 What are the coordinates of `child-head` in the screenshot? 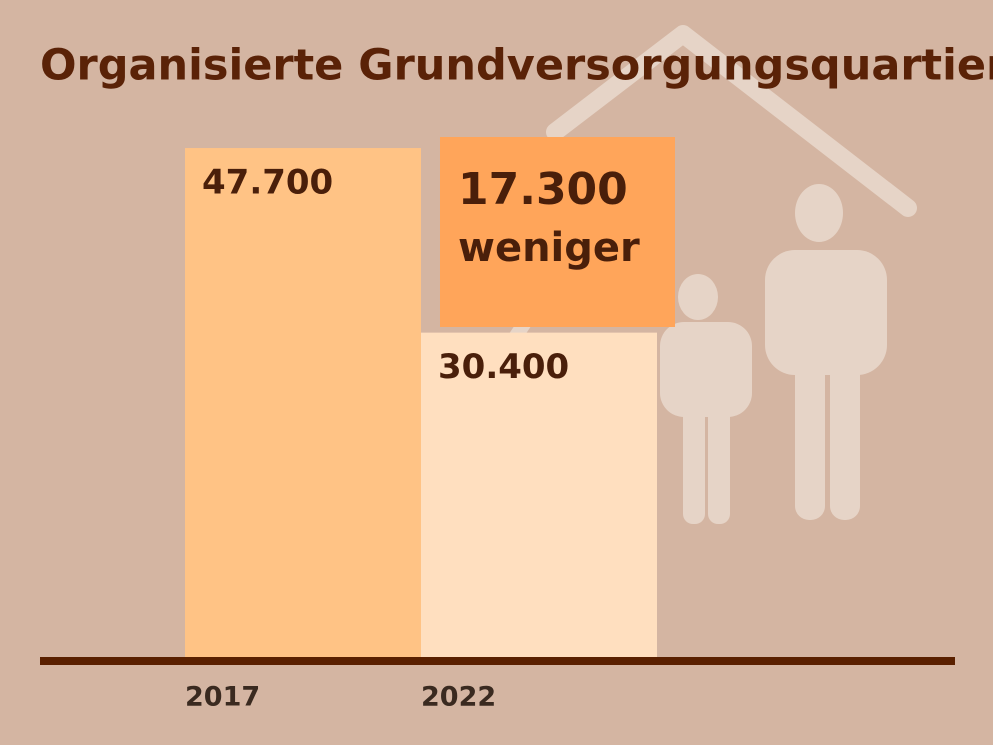 It's located at (698, 297).